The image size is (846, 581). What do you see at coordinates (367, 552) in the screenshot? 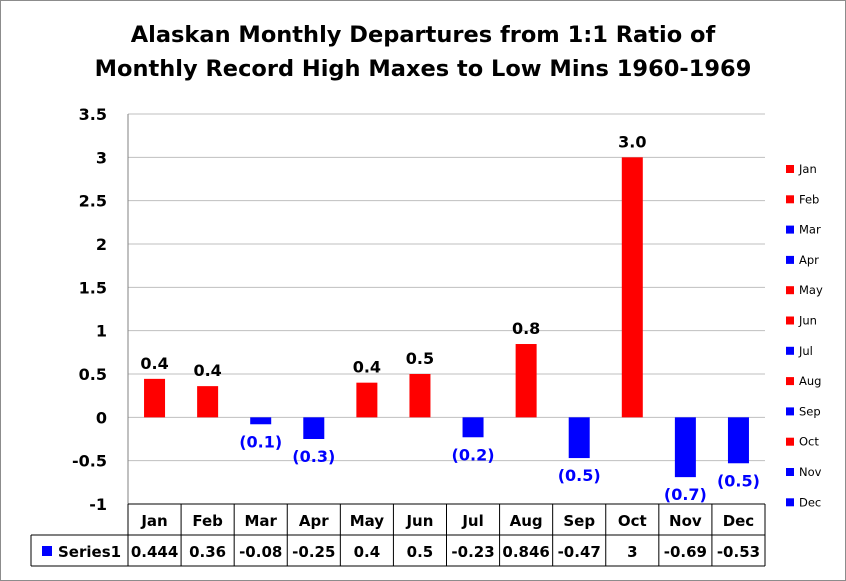
I see `table-value: 0.4` at bounding box center [367, 552].